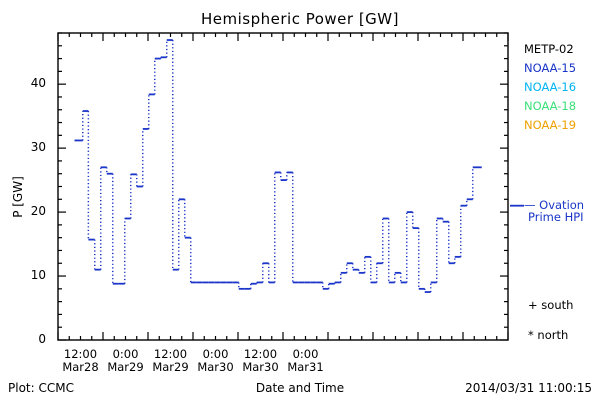 This screenshot has width=600, height=400. Describe the element at coordinates (42, 339) in the screenshot. I see `y-tick-label: 0` at that location.